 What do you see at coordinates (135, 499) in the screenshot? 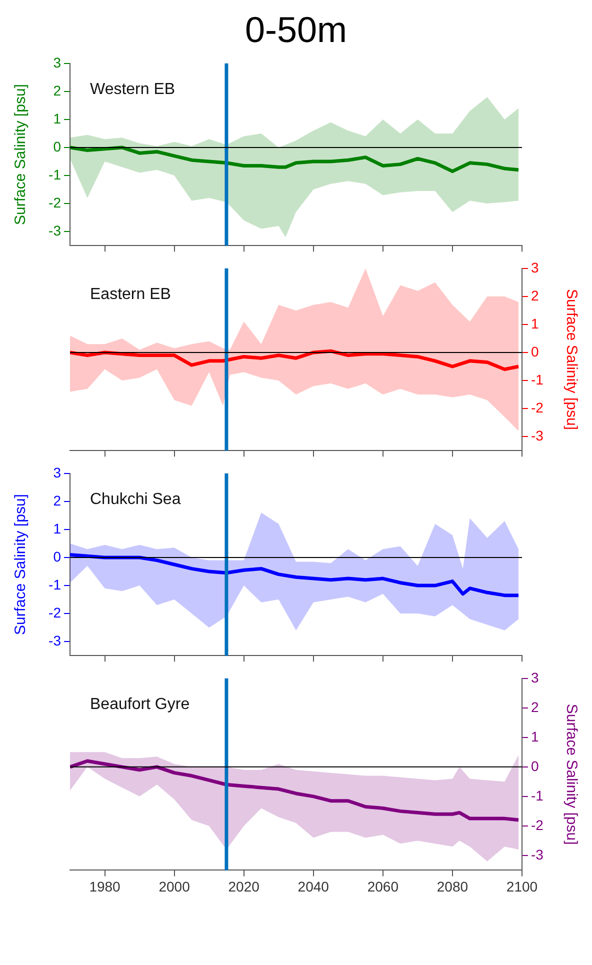
I see `annotation: Chukchi Sea` at bounding box center [135, 499].